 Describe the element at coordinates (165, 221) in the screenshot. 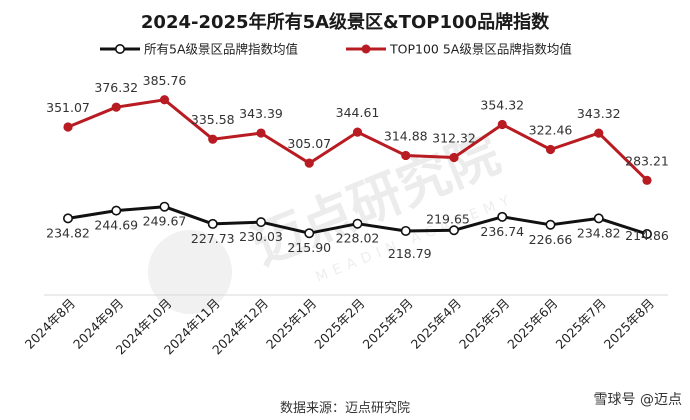

I see `data-label: 249.67` at that location.